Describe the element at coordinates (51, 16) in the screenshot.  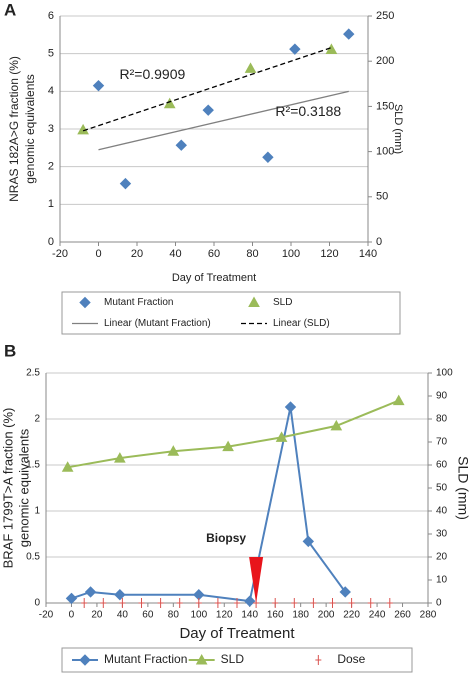
I see `y-tick-label: 6` at that location.